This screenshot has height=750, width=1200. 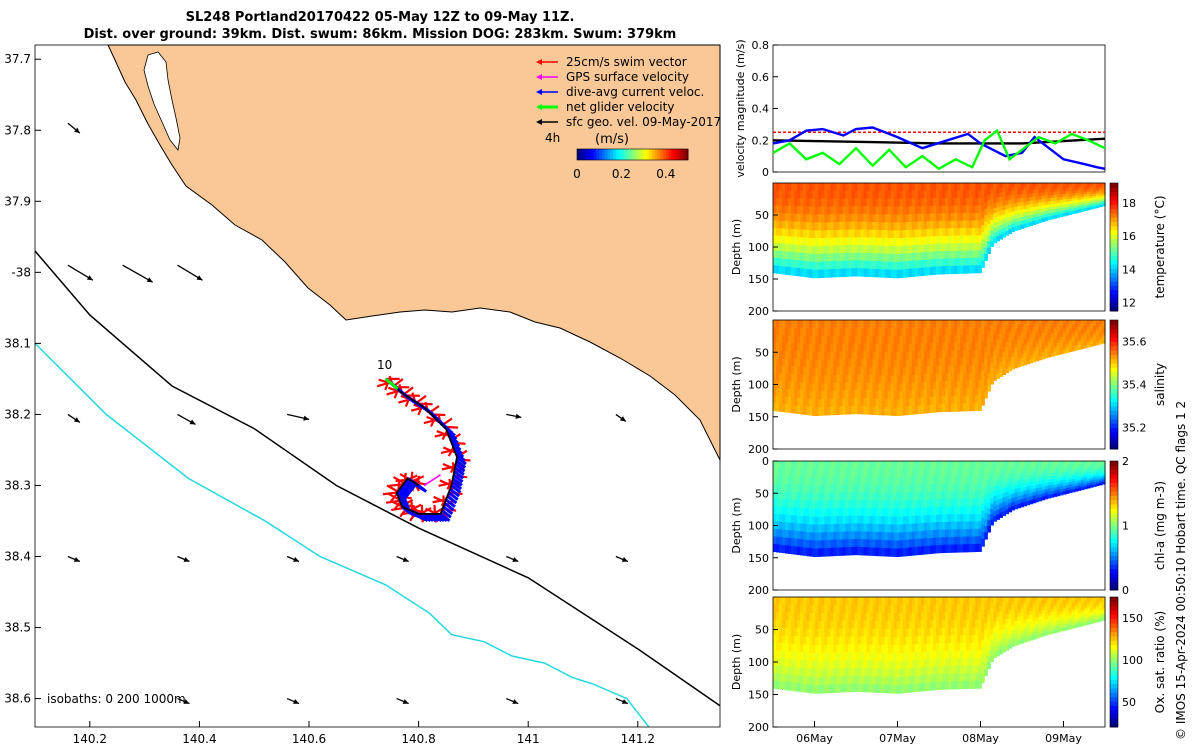 I want to click on map-ytick-label: -38, so click(x=21, y=272).